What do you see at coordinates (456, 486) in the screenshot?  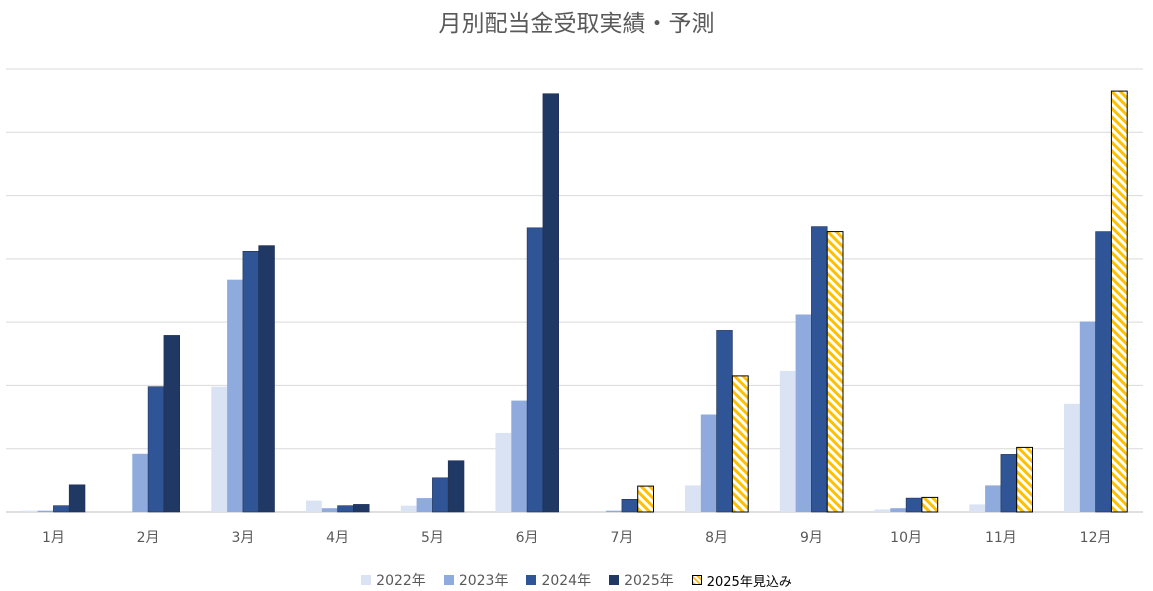 I see `bar-2025年-5月` at bounding box center [456, 486].